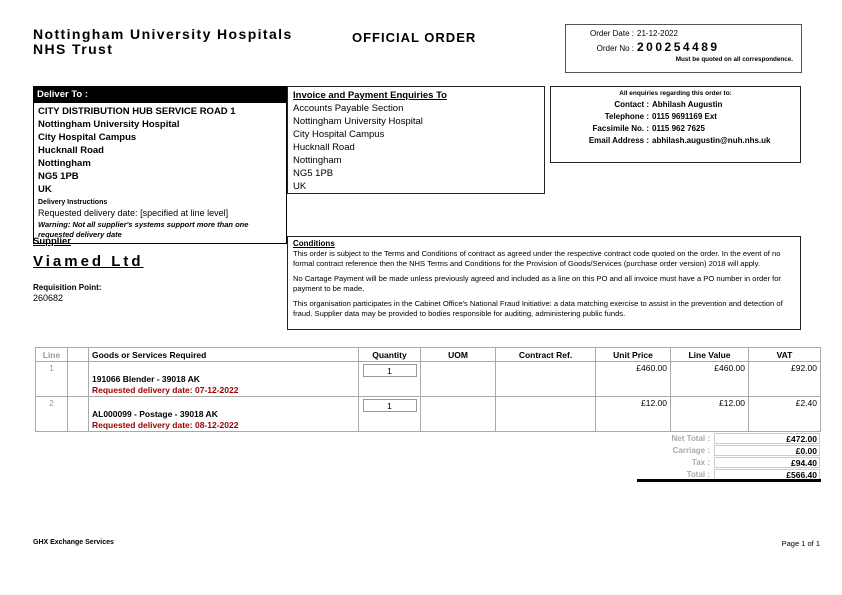  Describe the element at coordinates (73, 542) in the screenshot. I see `footer-service-name: GHX Exchange Services` at that location.